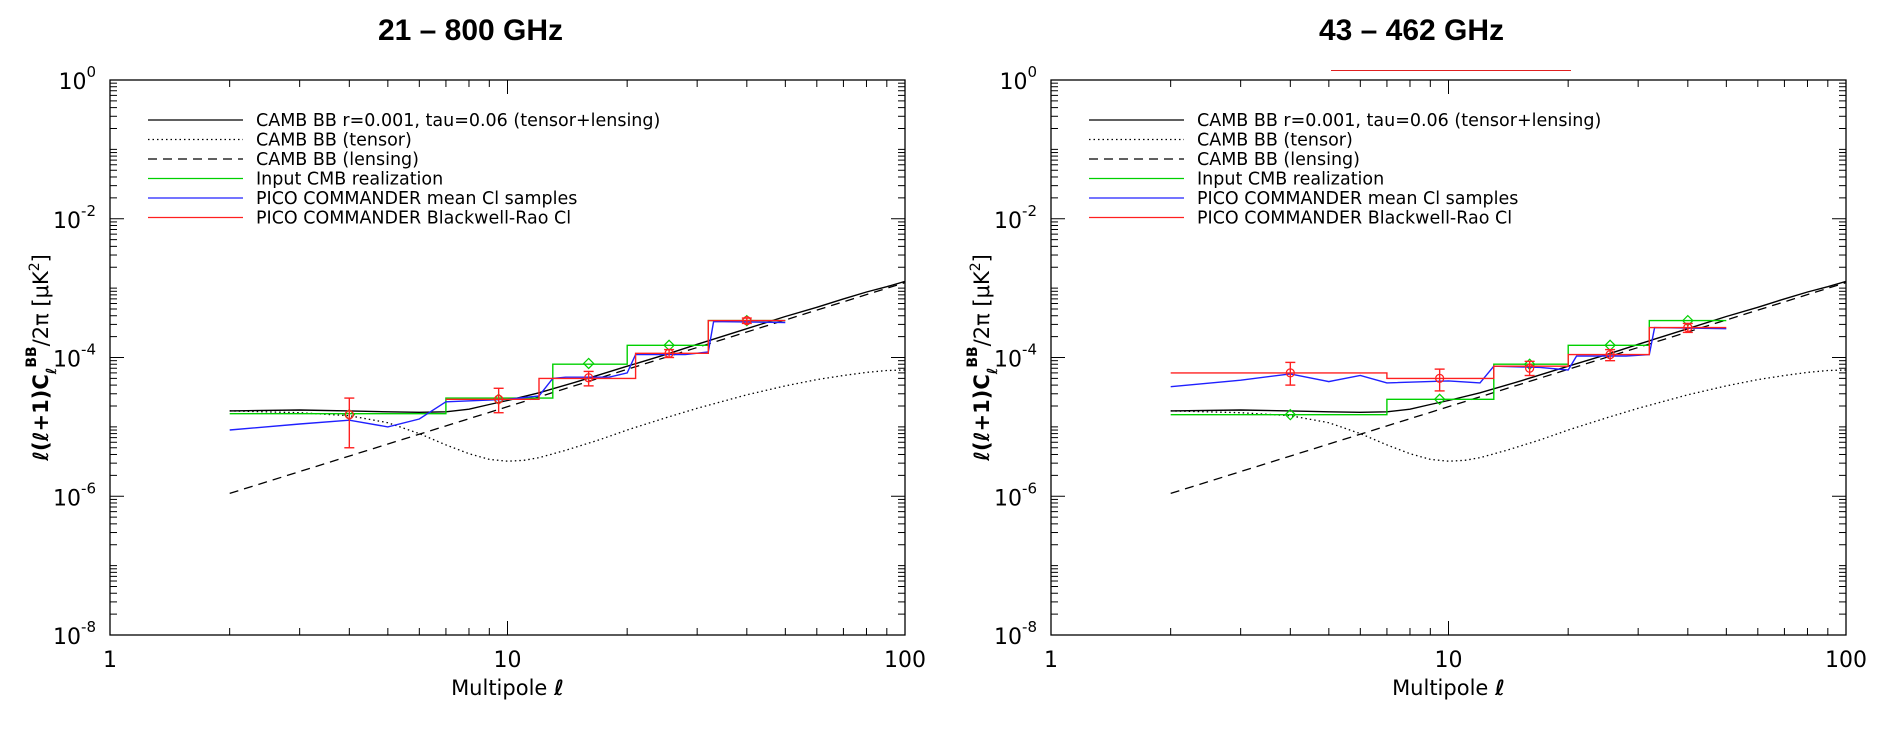 The width and height of the screenshot is (1882, 729). What do you see at coordinates (470, 30) in the screenshot?
I see `chart-title: 21 – 800 GHz` at bounding box center [470, 30].